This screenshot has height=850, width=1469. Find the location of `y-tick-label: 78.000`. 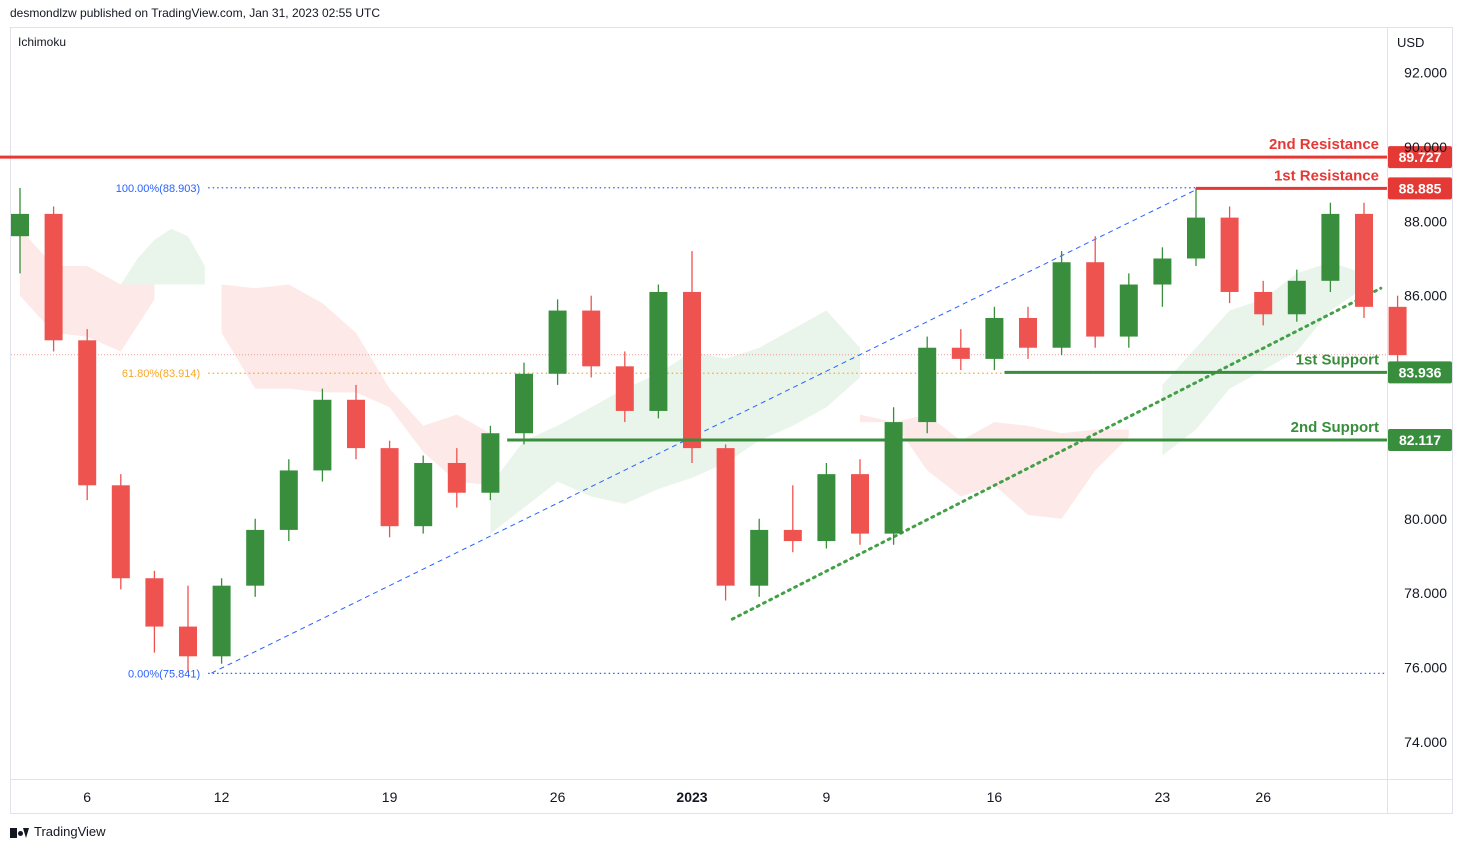

y-tick-label: 78.000 is located at coordinates (1425, 593).